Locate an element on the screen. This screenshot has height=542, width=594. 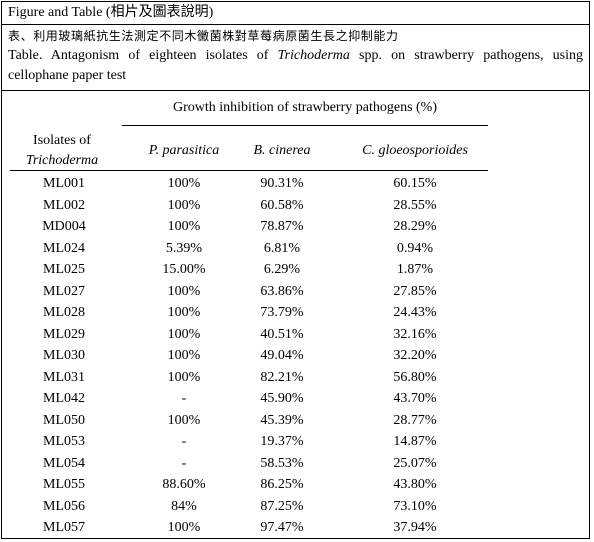
group-header-rule is located at coordinates (305, 125).